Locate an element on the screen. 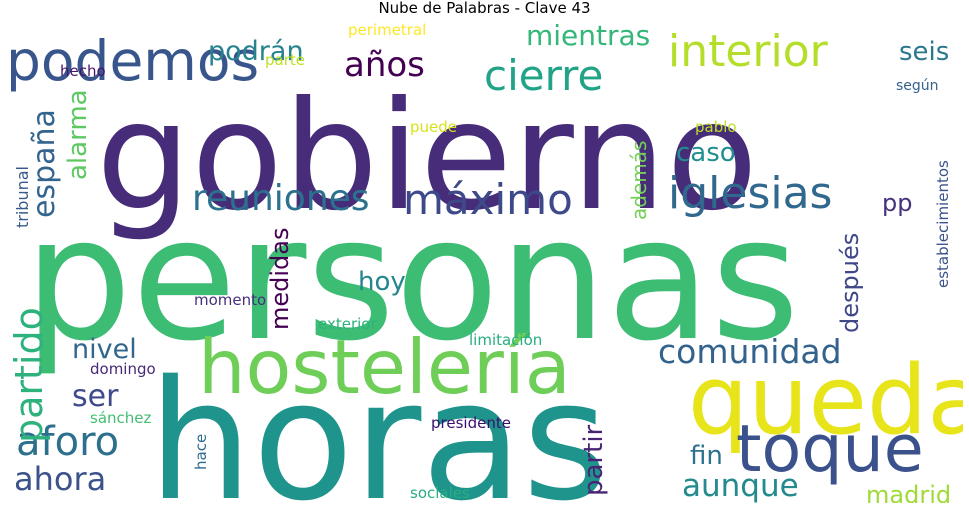 This screenshot has height=507, width=969. word-partir: partir is located at coordinates (594, 460).